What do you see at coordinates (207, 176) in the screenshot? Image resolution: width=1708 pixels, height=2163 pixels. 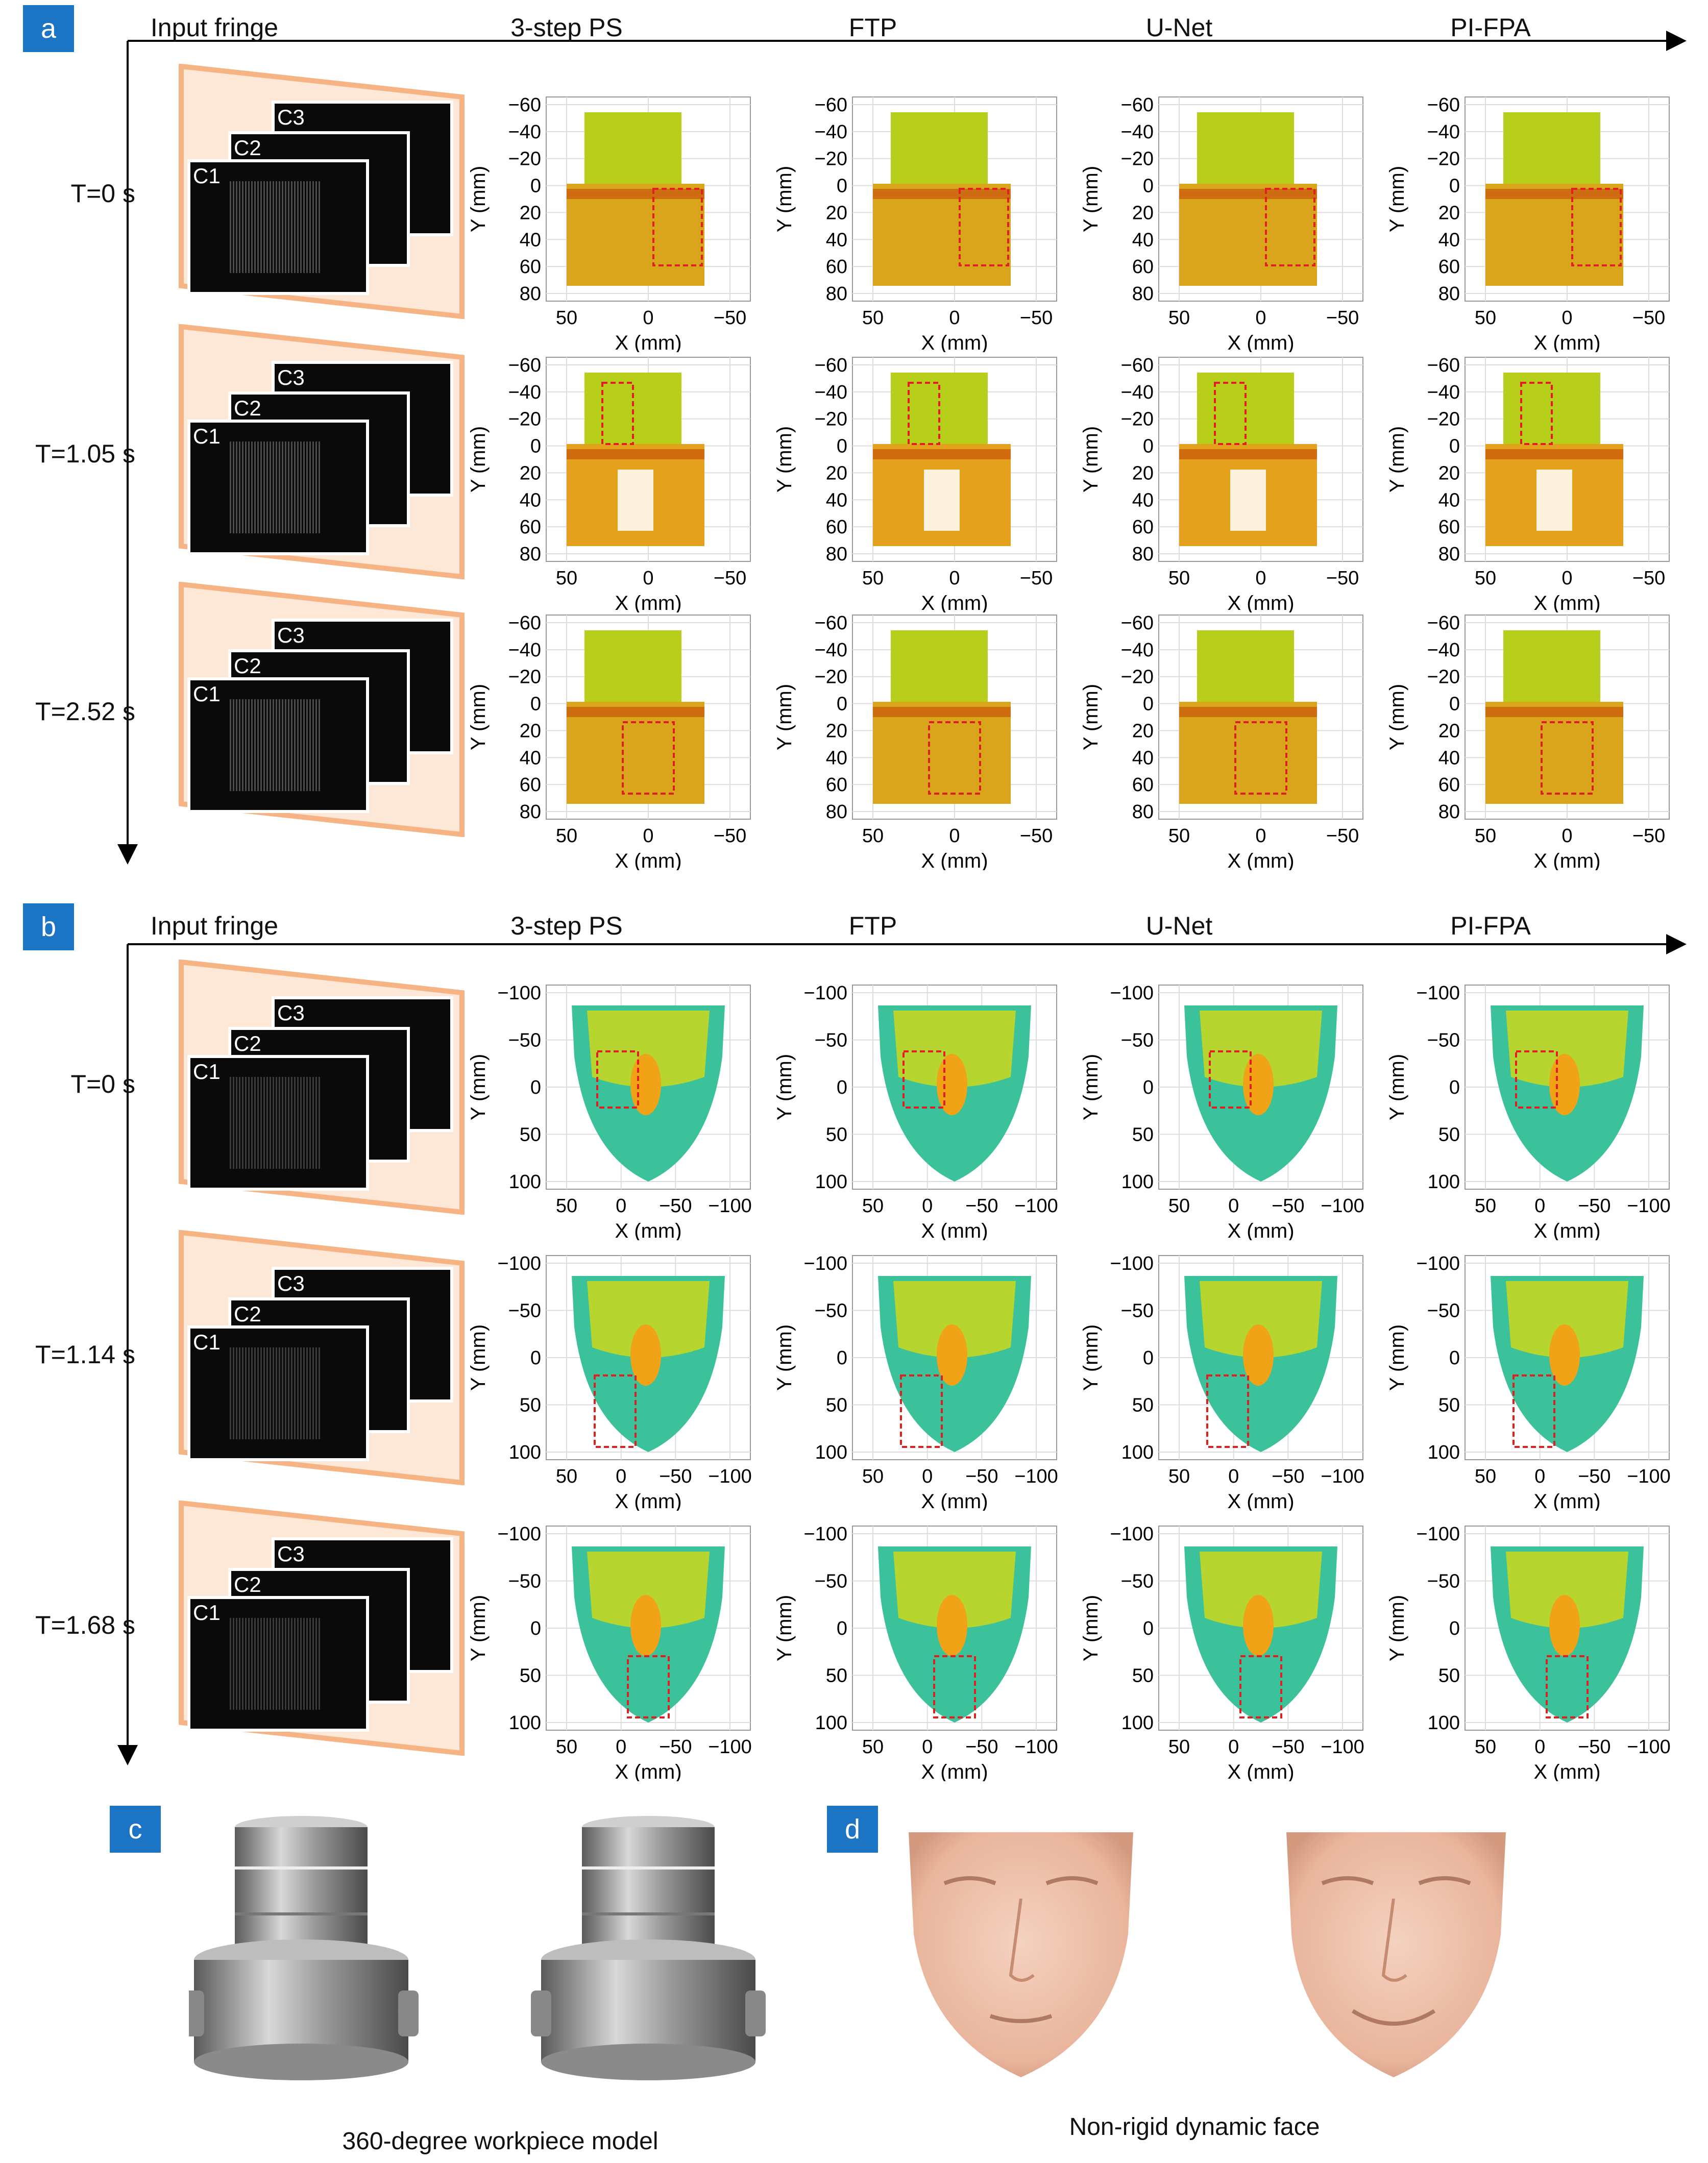 I see `camera-label-1: C1` at bounding box center [207, 176].